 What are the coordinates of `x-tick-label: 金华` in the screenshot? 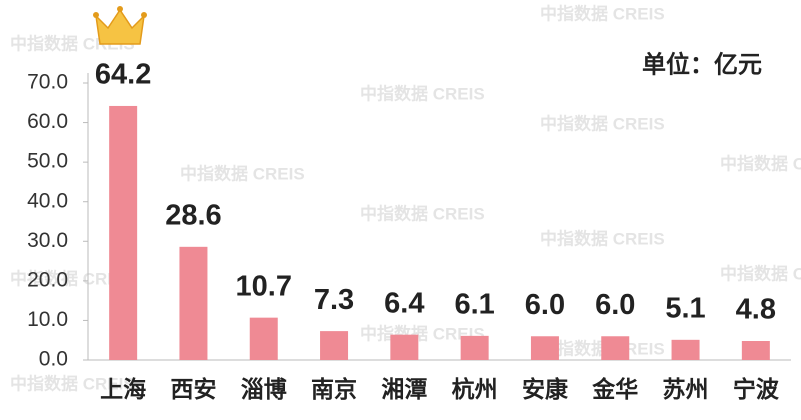 It's located at (614, 389).